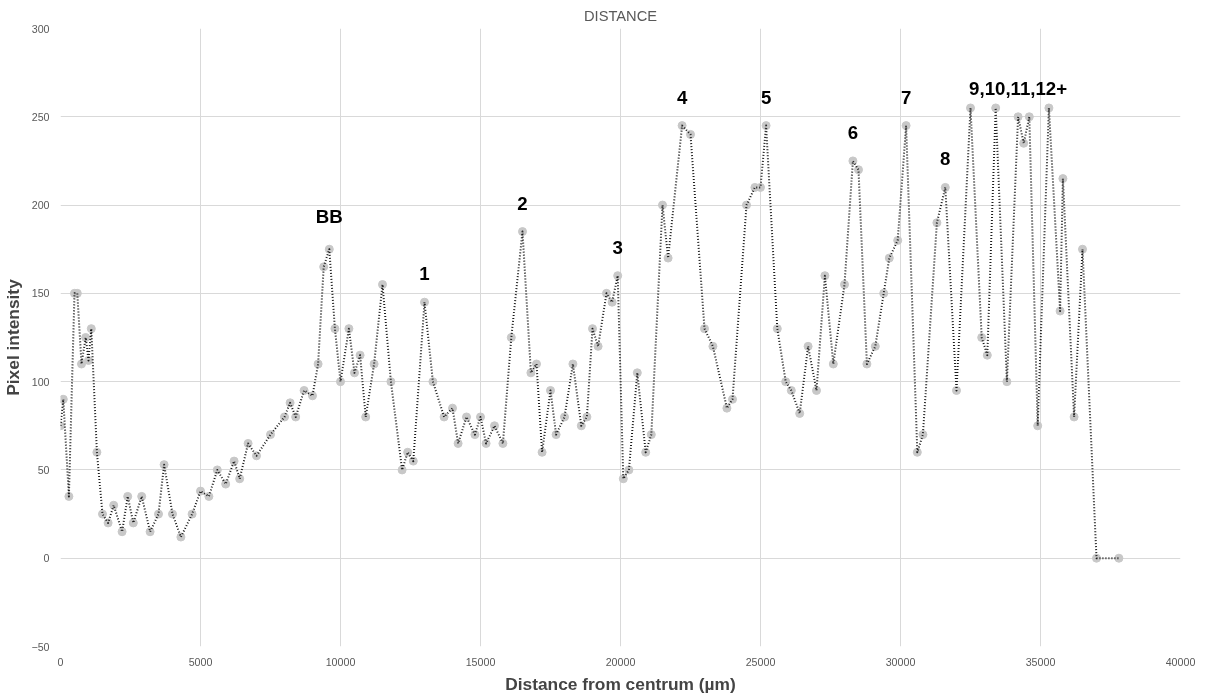  I want to click on x-tick-label: 40000, so click(1180, 661).